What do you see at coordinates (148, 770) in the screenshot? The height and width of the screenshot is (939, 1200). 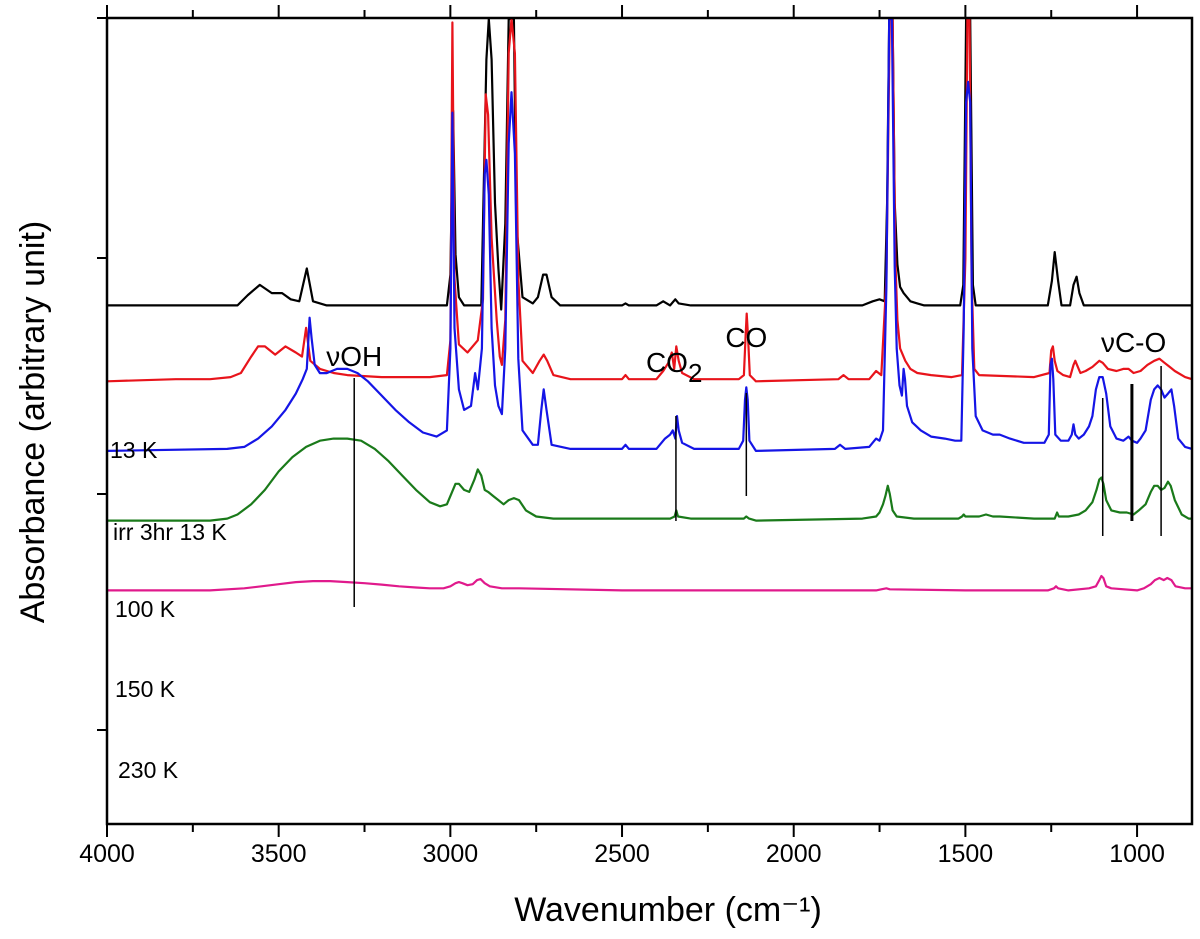 I see `series-label-5: 230 K` at bounding box center [148, 770].